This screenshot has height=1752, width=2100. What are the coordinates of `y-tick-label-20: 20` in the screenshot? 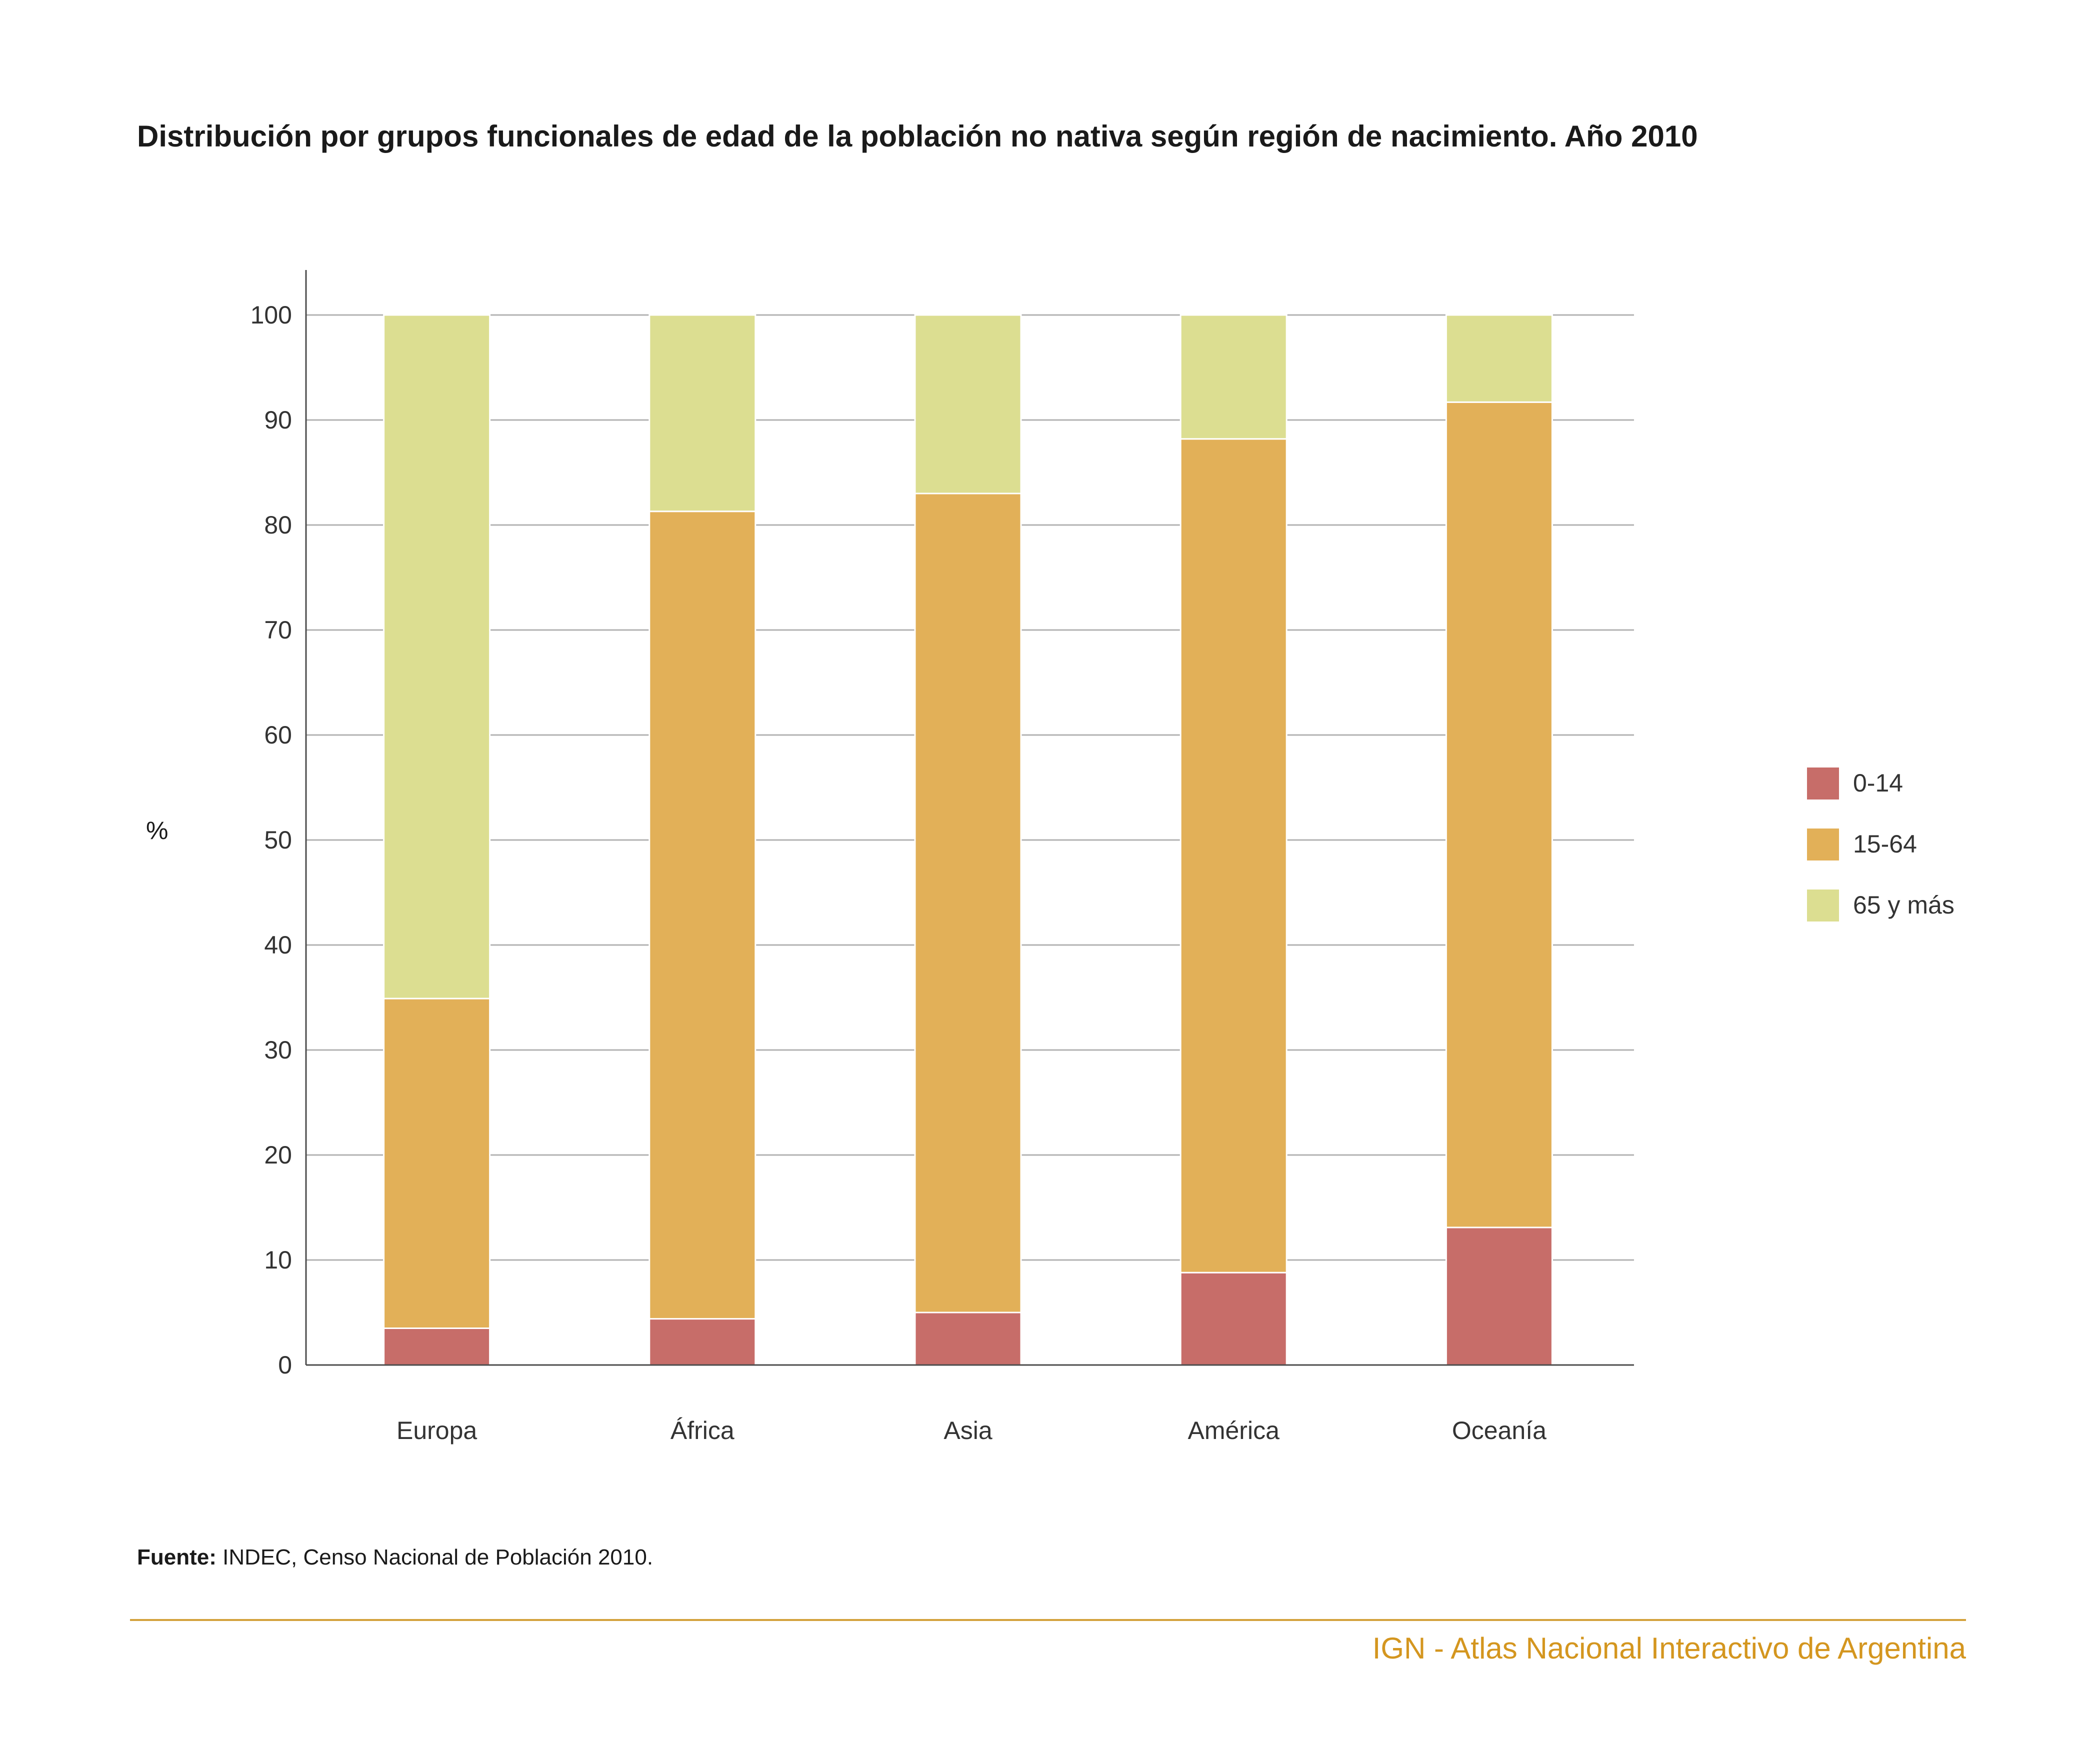 It's located at (278, 1155).